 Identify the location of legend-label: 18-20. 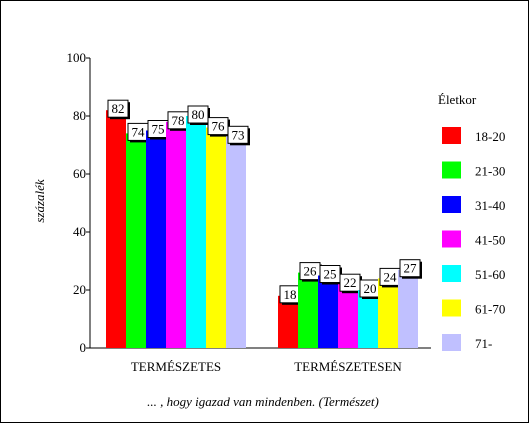
(490, 136).